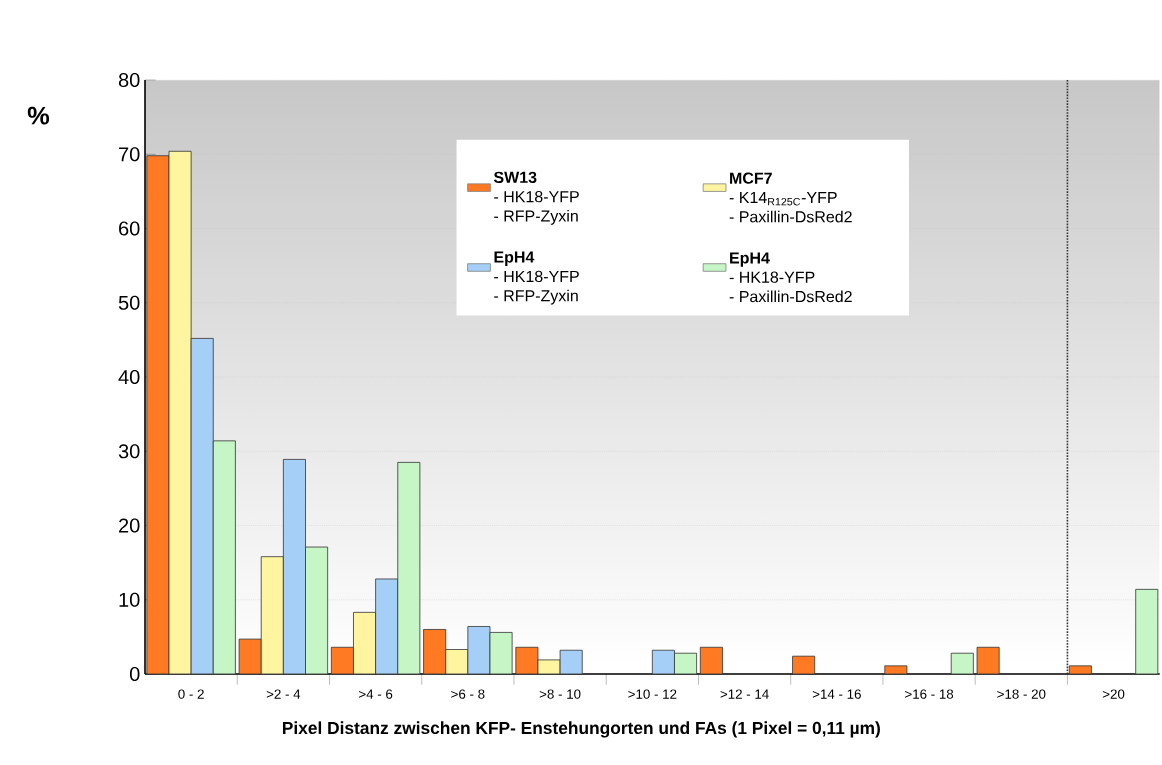 The height and width of the screenshot is (765, 1162). I want to click on legend-label: MCF7 - K14$_{R125C}$-YFP - Paxillin-DsRed2, so click(790, 197).